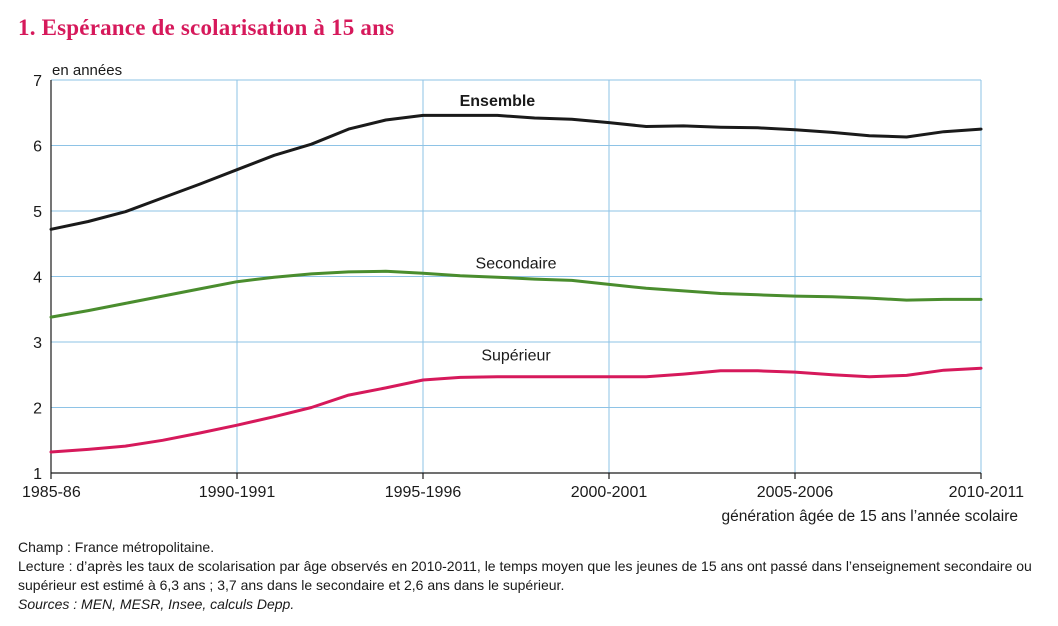  I want to click on series-label-ensemble: Ensemble, so click(498, 101).